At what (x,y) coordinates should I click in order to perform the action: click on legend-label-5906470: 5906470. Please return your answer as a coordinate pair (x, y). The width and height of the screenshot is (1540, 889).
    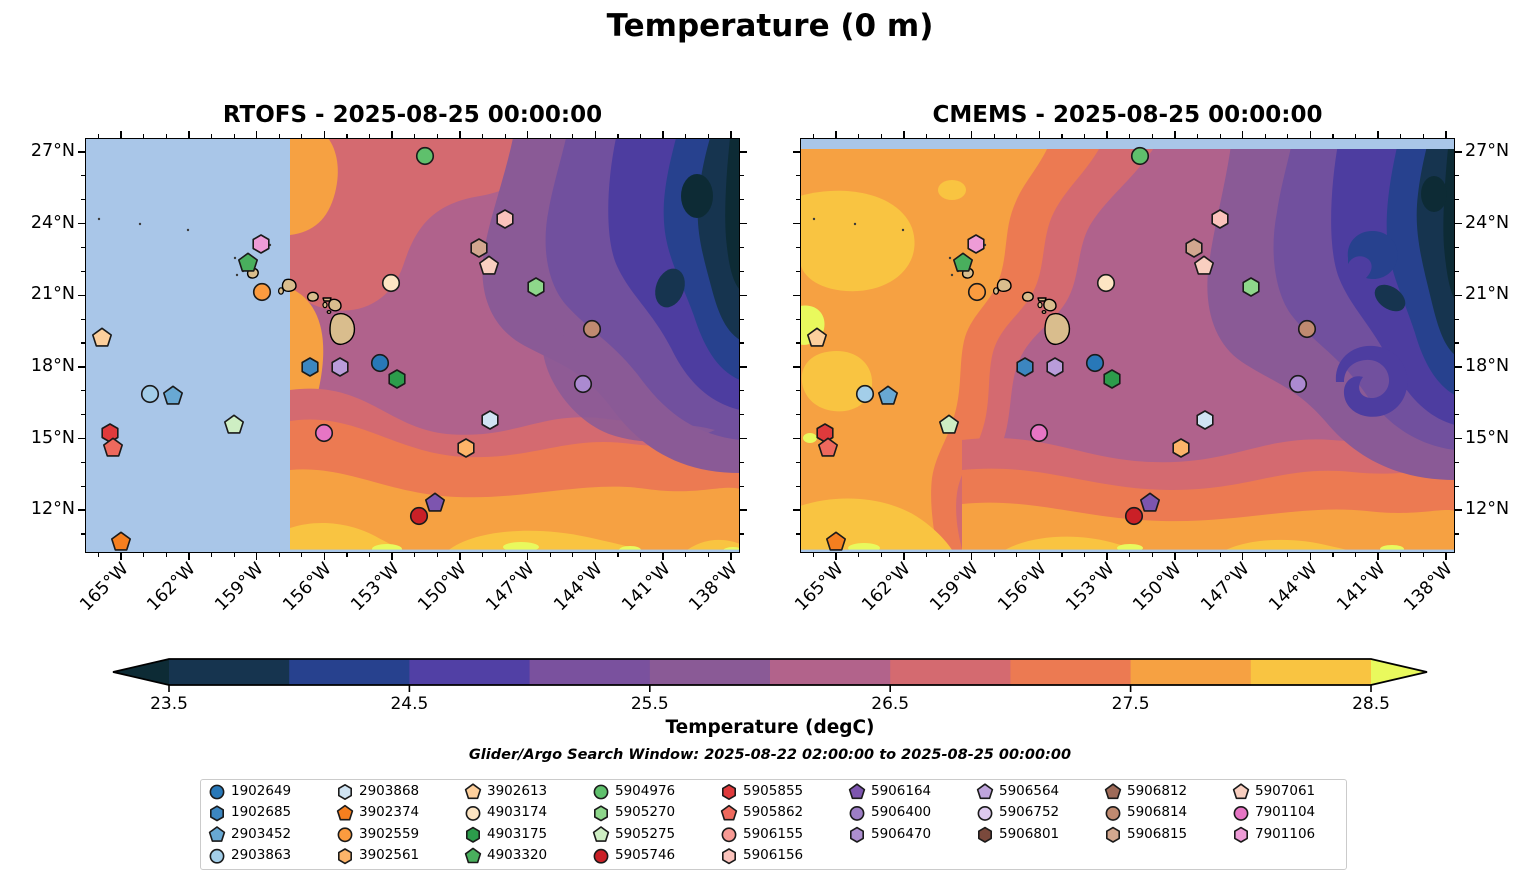
    Looking at the image, I should click on (901, 833).